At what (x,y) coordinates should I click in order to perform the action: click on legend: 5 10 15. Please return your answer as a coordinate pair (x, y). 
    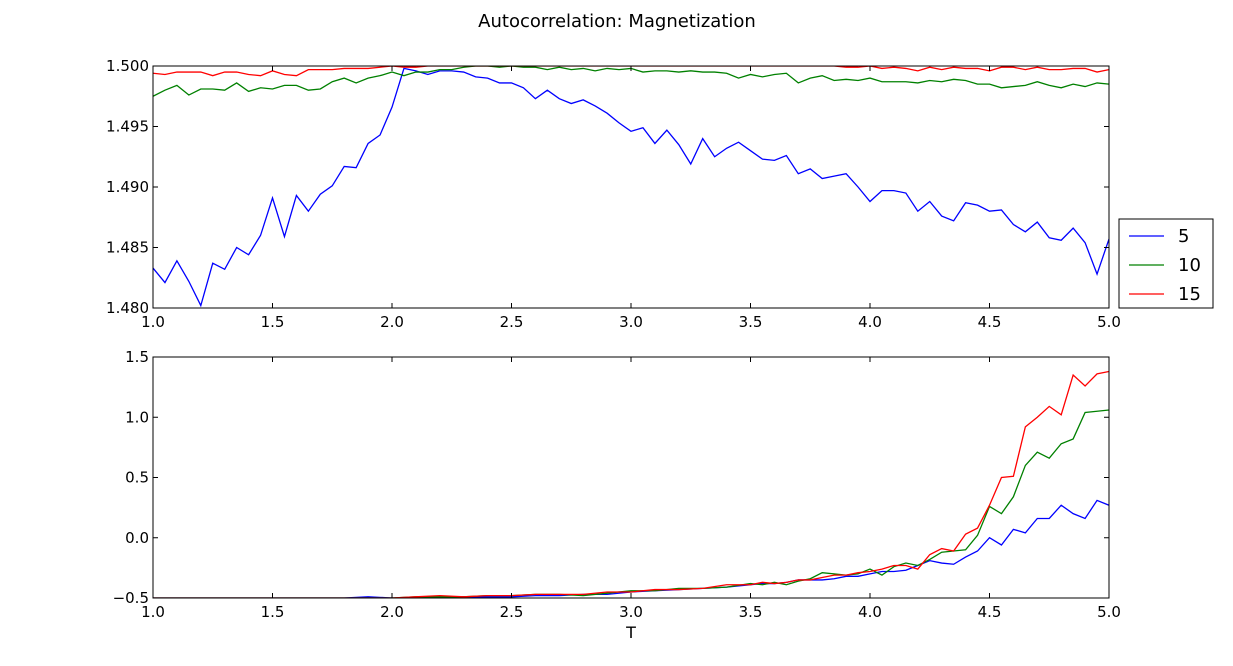
    Looking at the image, I should click on (1166, 263).